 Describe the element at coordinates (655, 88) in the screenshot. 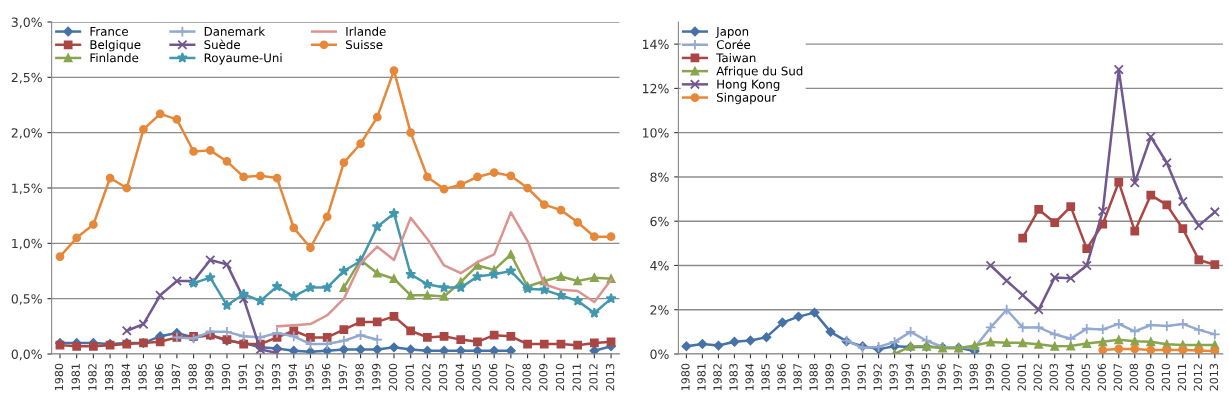

I see `y-tick-label: 12%` at that location.